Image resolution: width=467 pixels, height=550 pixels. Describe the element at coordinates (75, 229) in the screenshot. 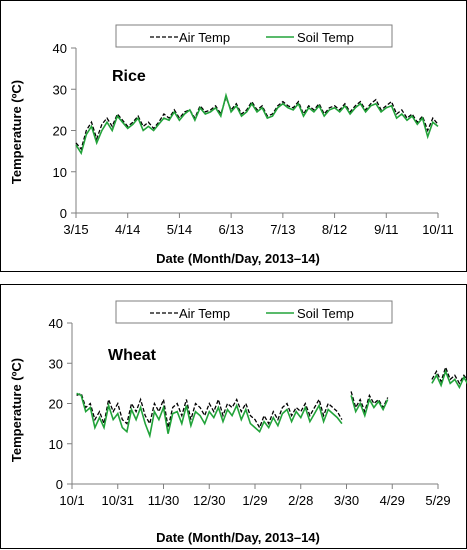

I see `rice-x-tick-label: 3/15` at that location.